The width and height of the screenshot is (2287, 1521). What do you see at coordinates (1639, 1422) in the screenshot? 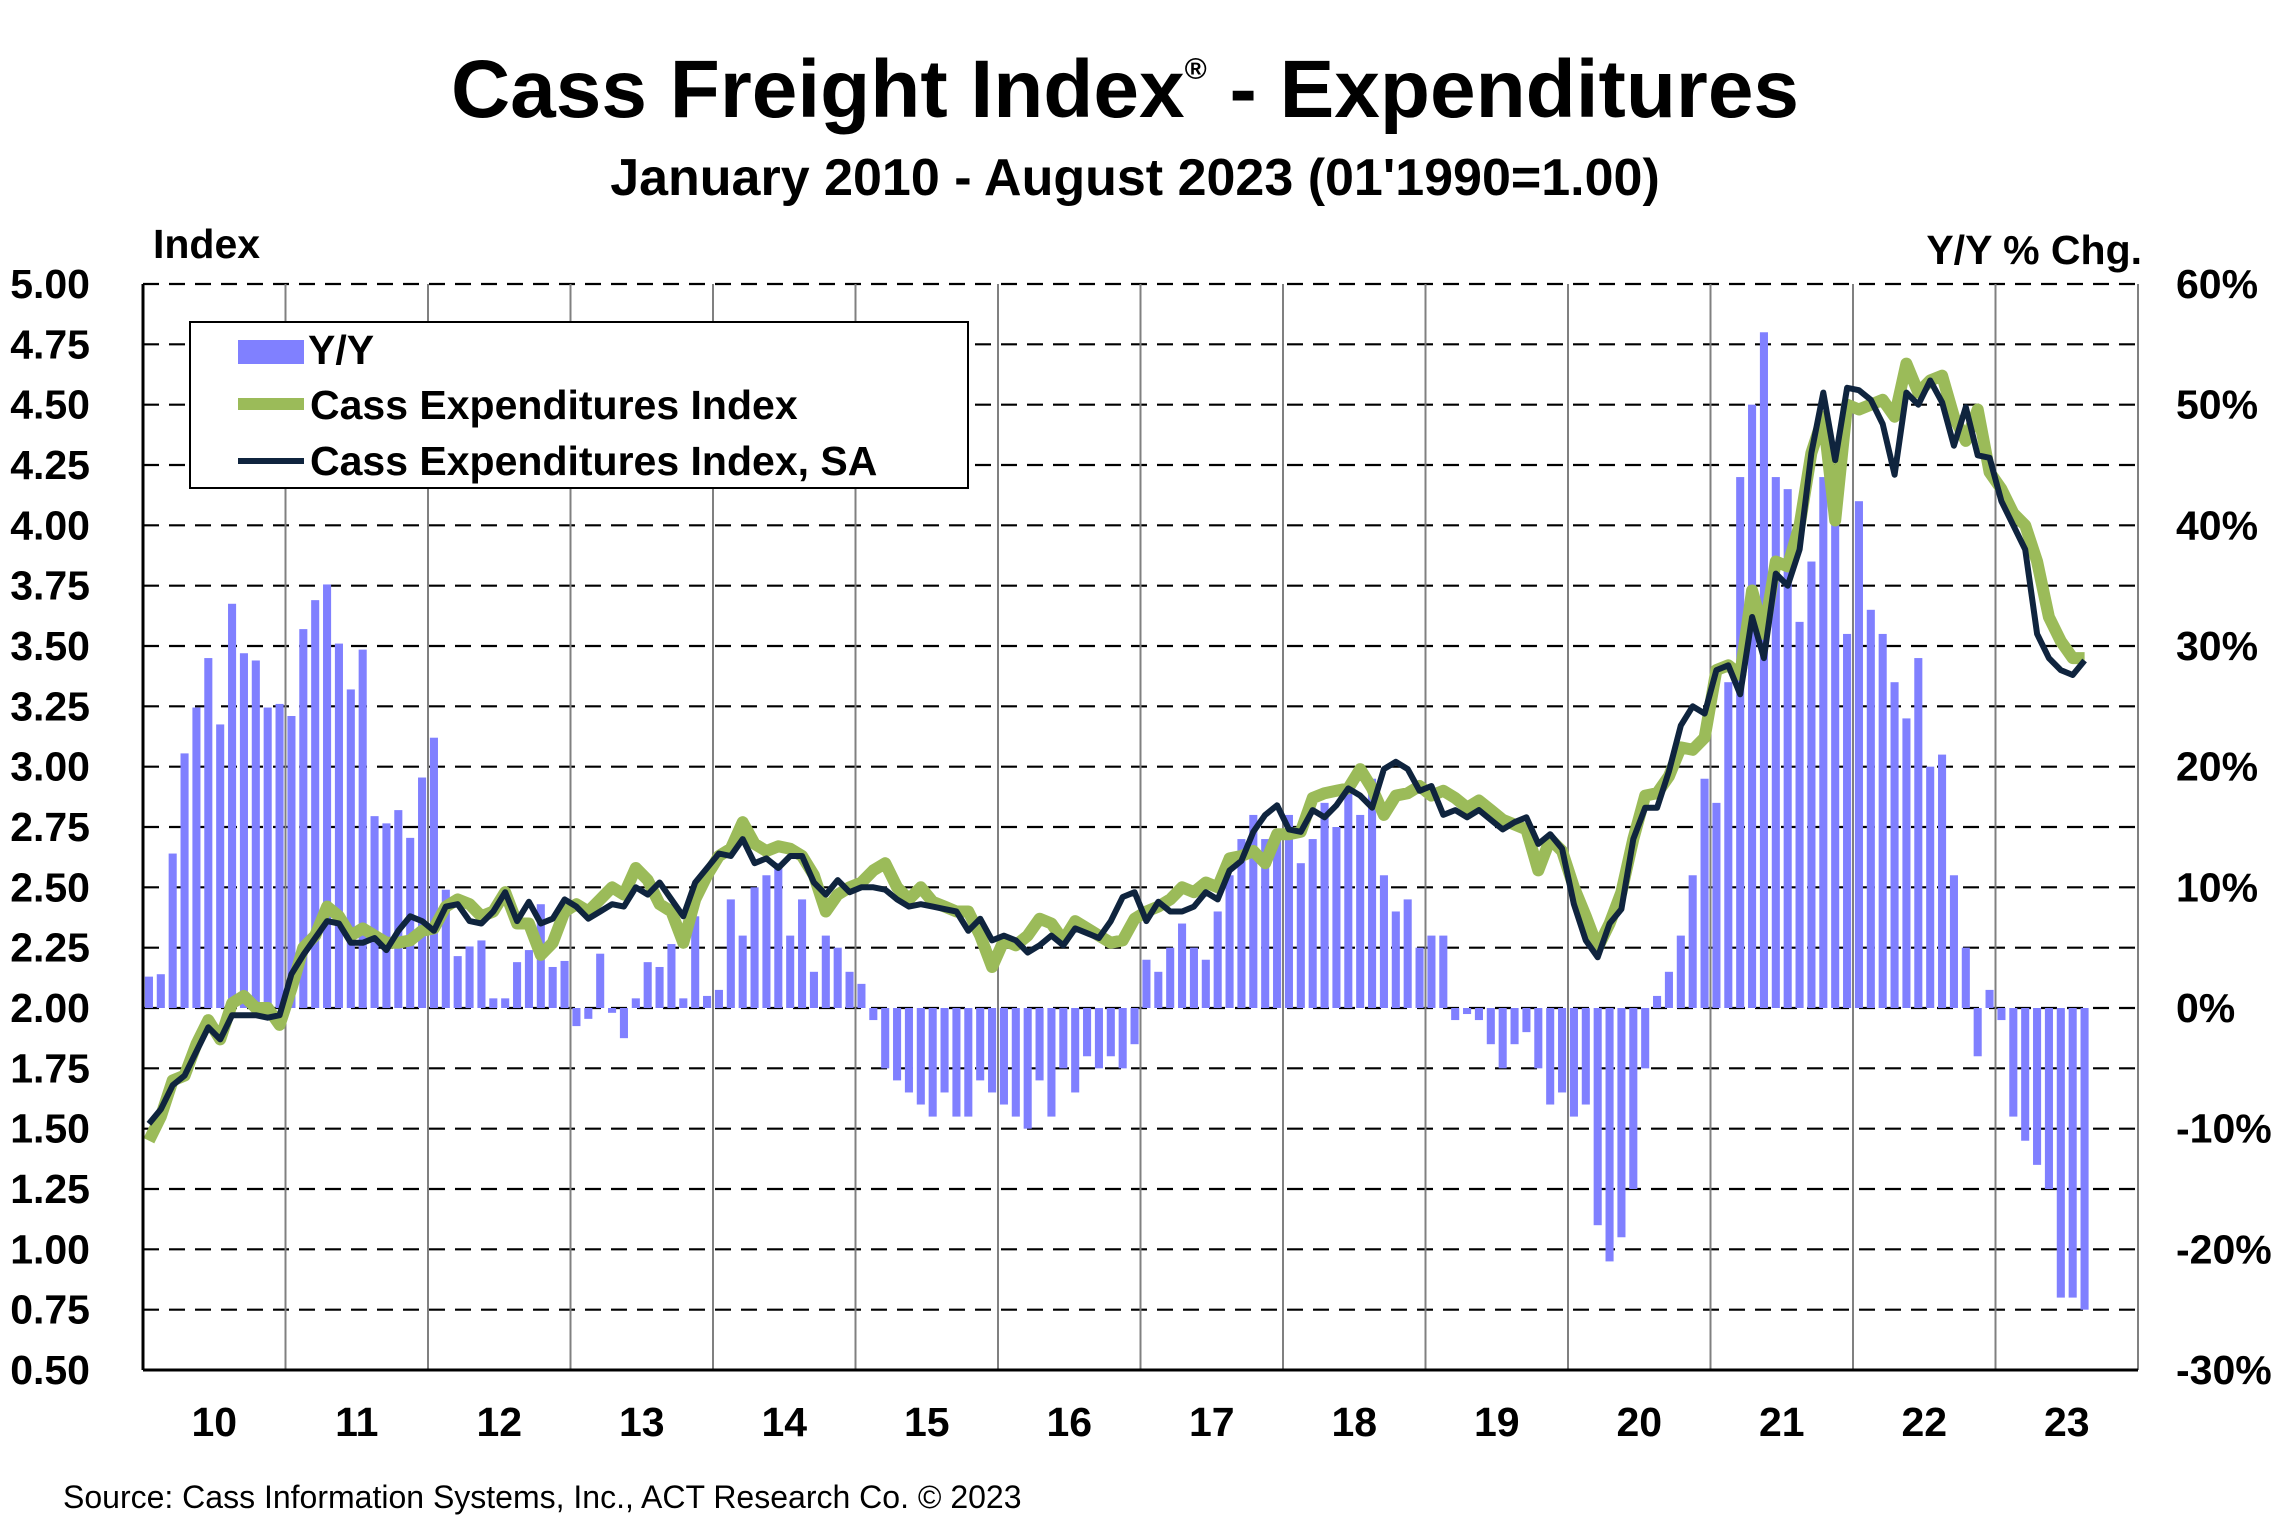
I see `x-tick: 20` at bounding box center [1639, 1422].